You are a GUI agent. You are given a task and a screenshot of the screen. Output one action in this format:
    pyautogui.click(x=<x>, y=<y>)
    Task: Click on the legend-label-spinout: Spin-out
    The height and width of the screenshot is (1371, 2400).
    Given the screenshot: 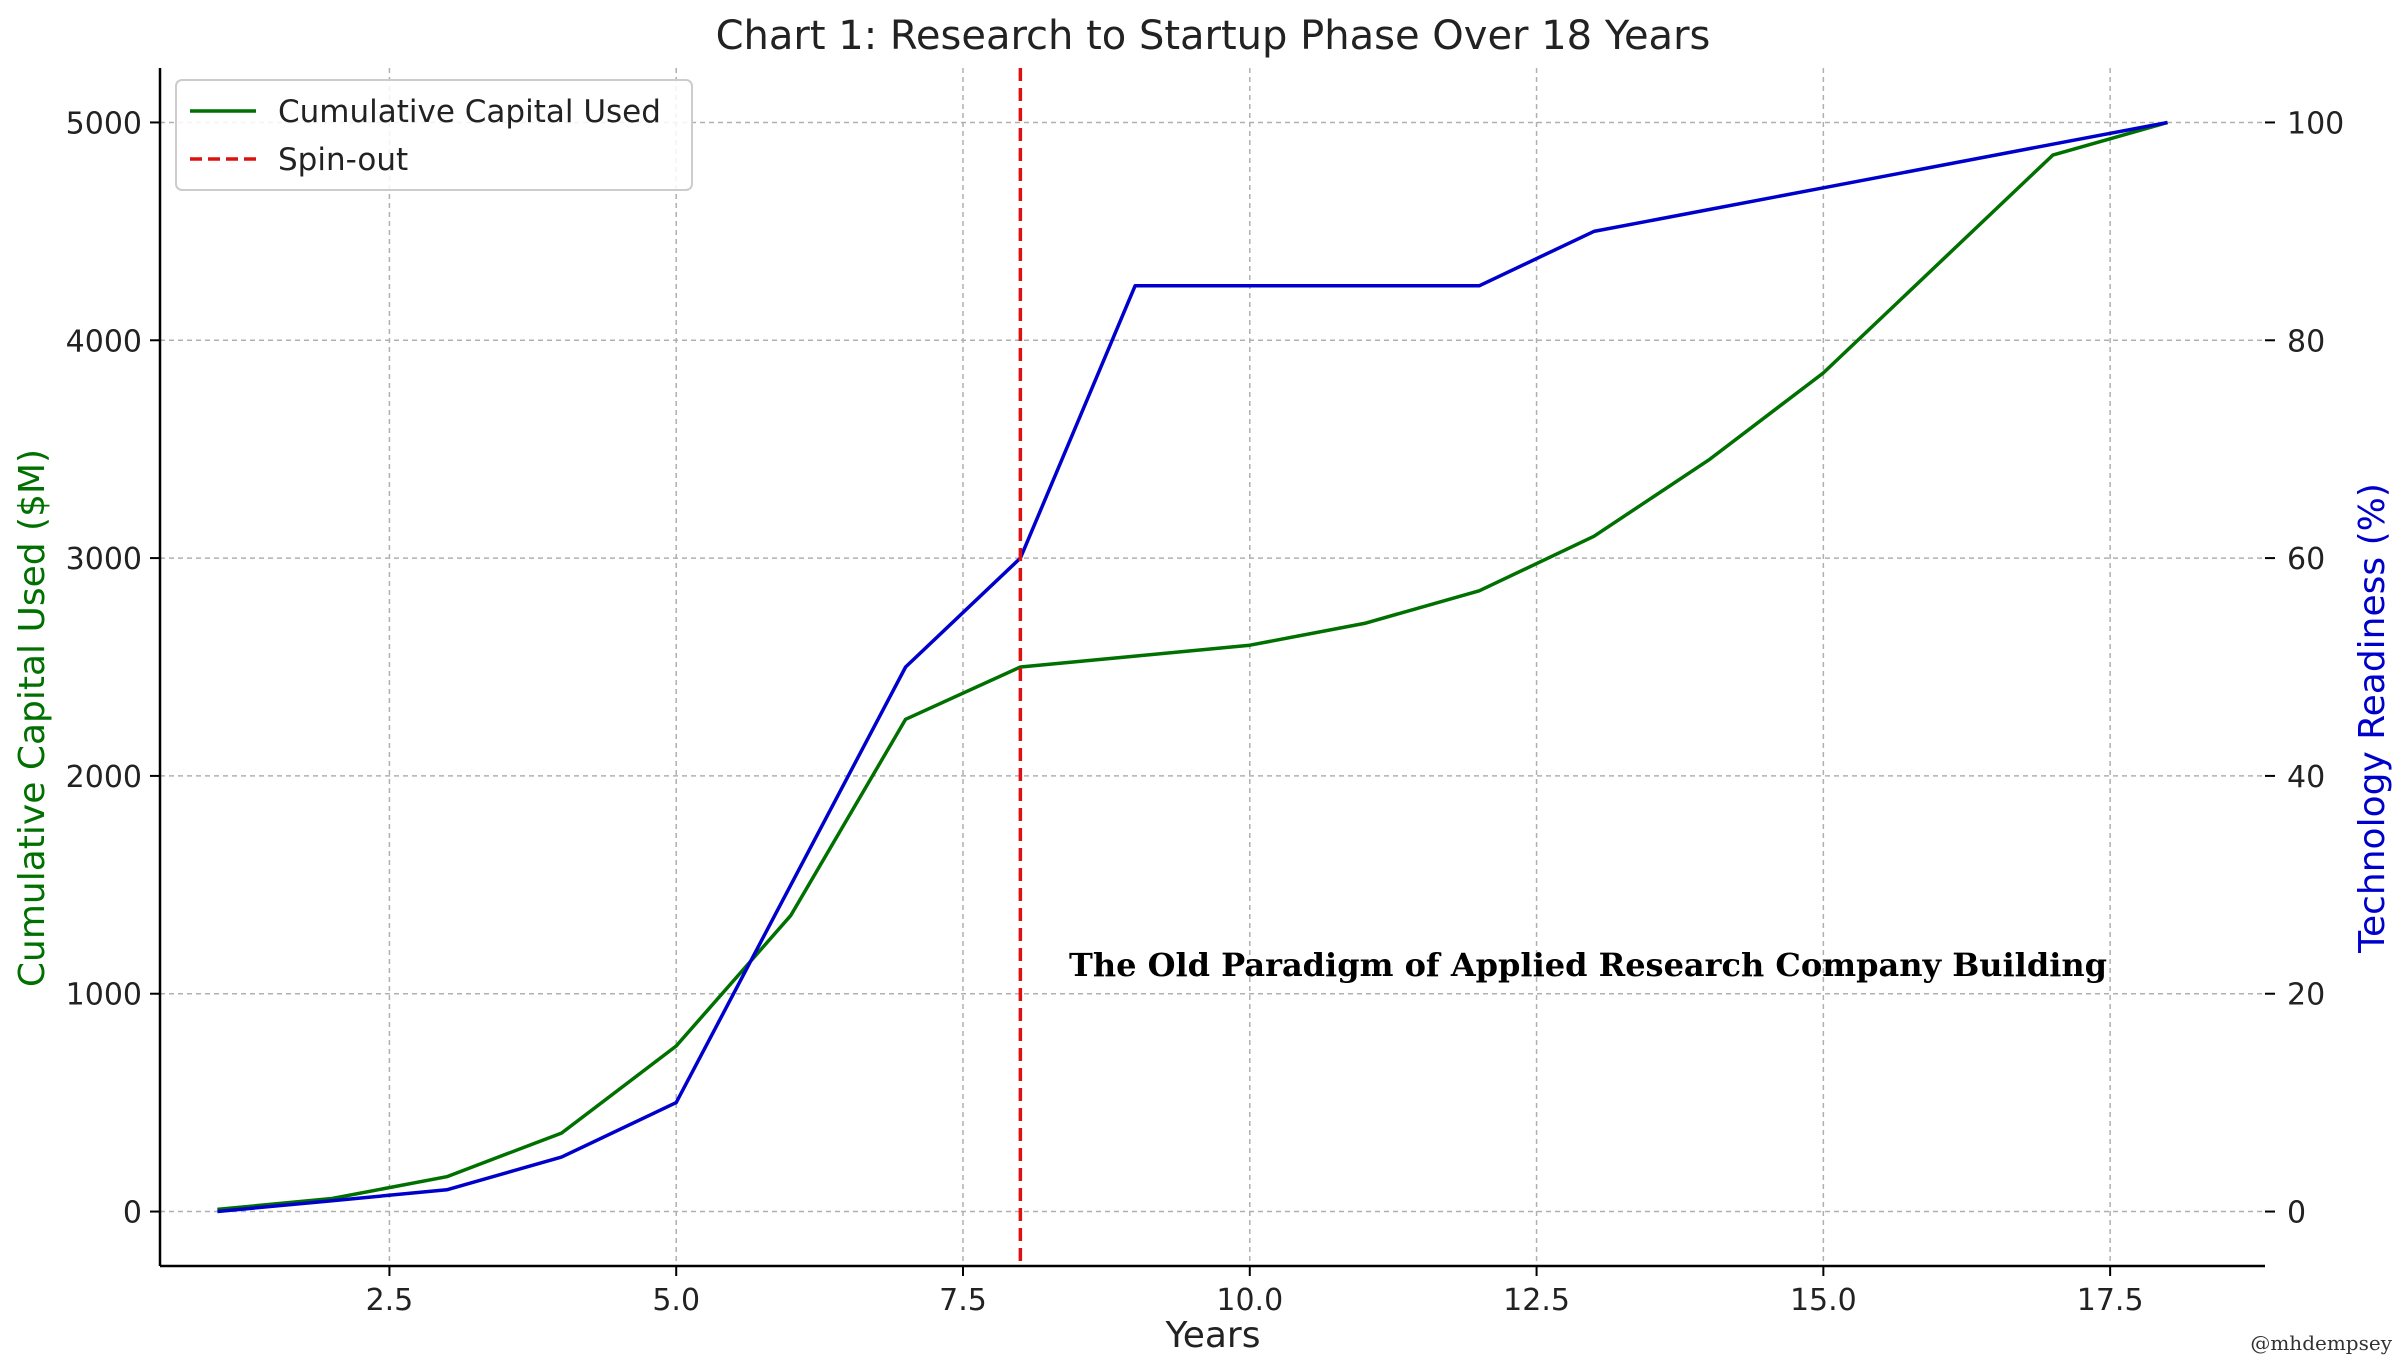 What is the action you would take?
    pyautogui.click(x=343, y=160)
    